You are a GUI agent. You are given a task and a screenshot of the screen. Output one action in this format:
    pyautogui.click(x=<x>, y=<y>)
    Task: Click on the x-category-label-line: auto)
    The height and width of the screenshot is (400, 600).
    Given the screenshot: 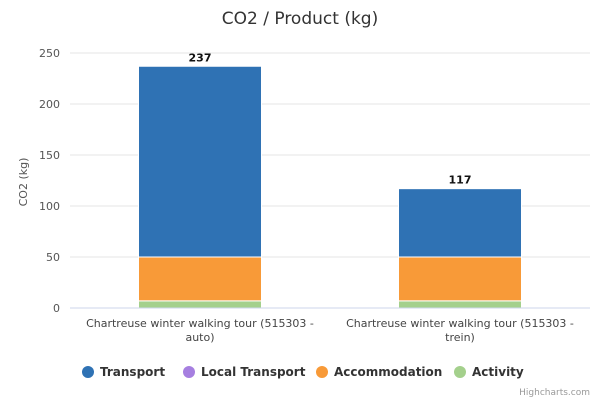 What is the action you would take?
    pyautogui.click(x=199, y=337)
    